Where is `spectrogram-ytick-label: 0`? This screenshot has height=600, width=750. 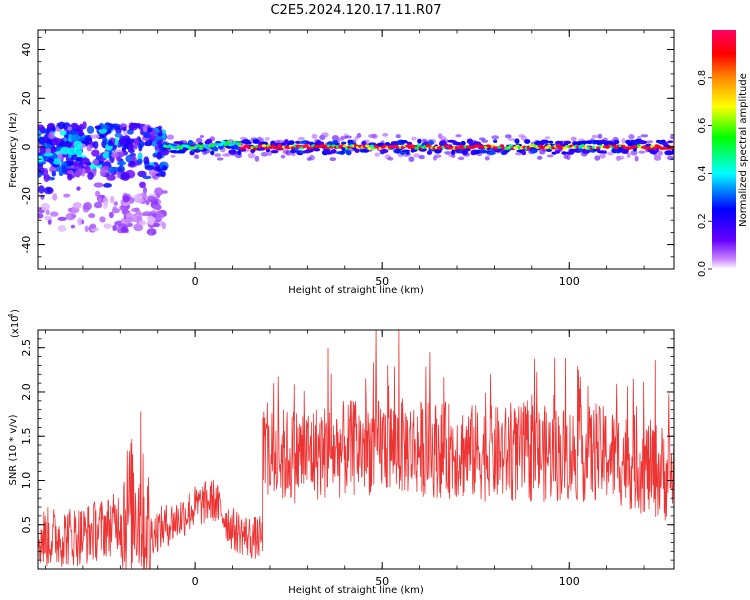
spectrogram-ytick-label: 0 is located at coordinates (26, 147).